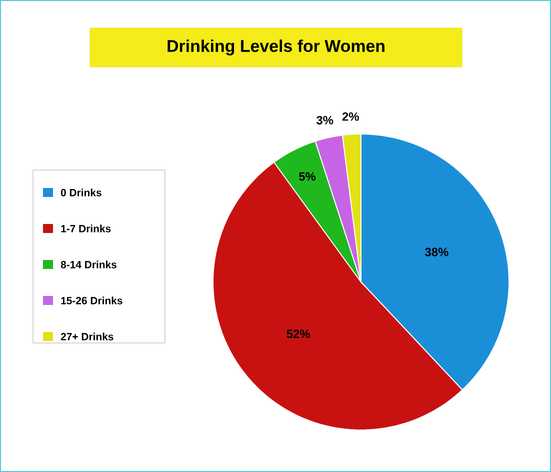  What do you see at coordinates (81, 192) in the screenshot?
I see `legend-label: 0 Drinks` at bounding box center [81, 192].